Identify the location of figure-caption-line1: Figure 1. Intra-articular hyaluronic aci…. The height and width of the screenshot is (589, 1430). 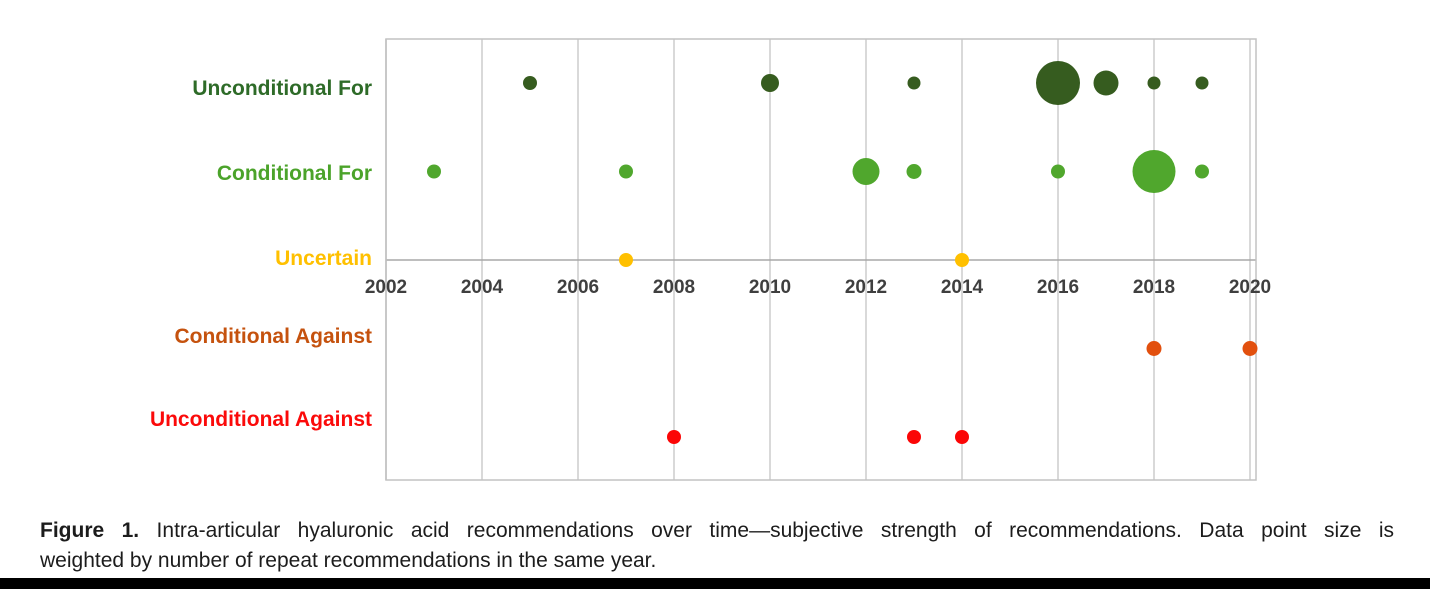
(717, 531).